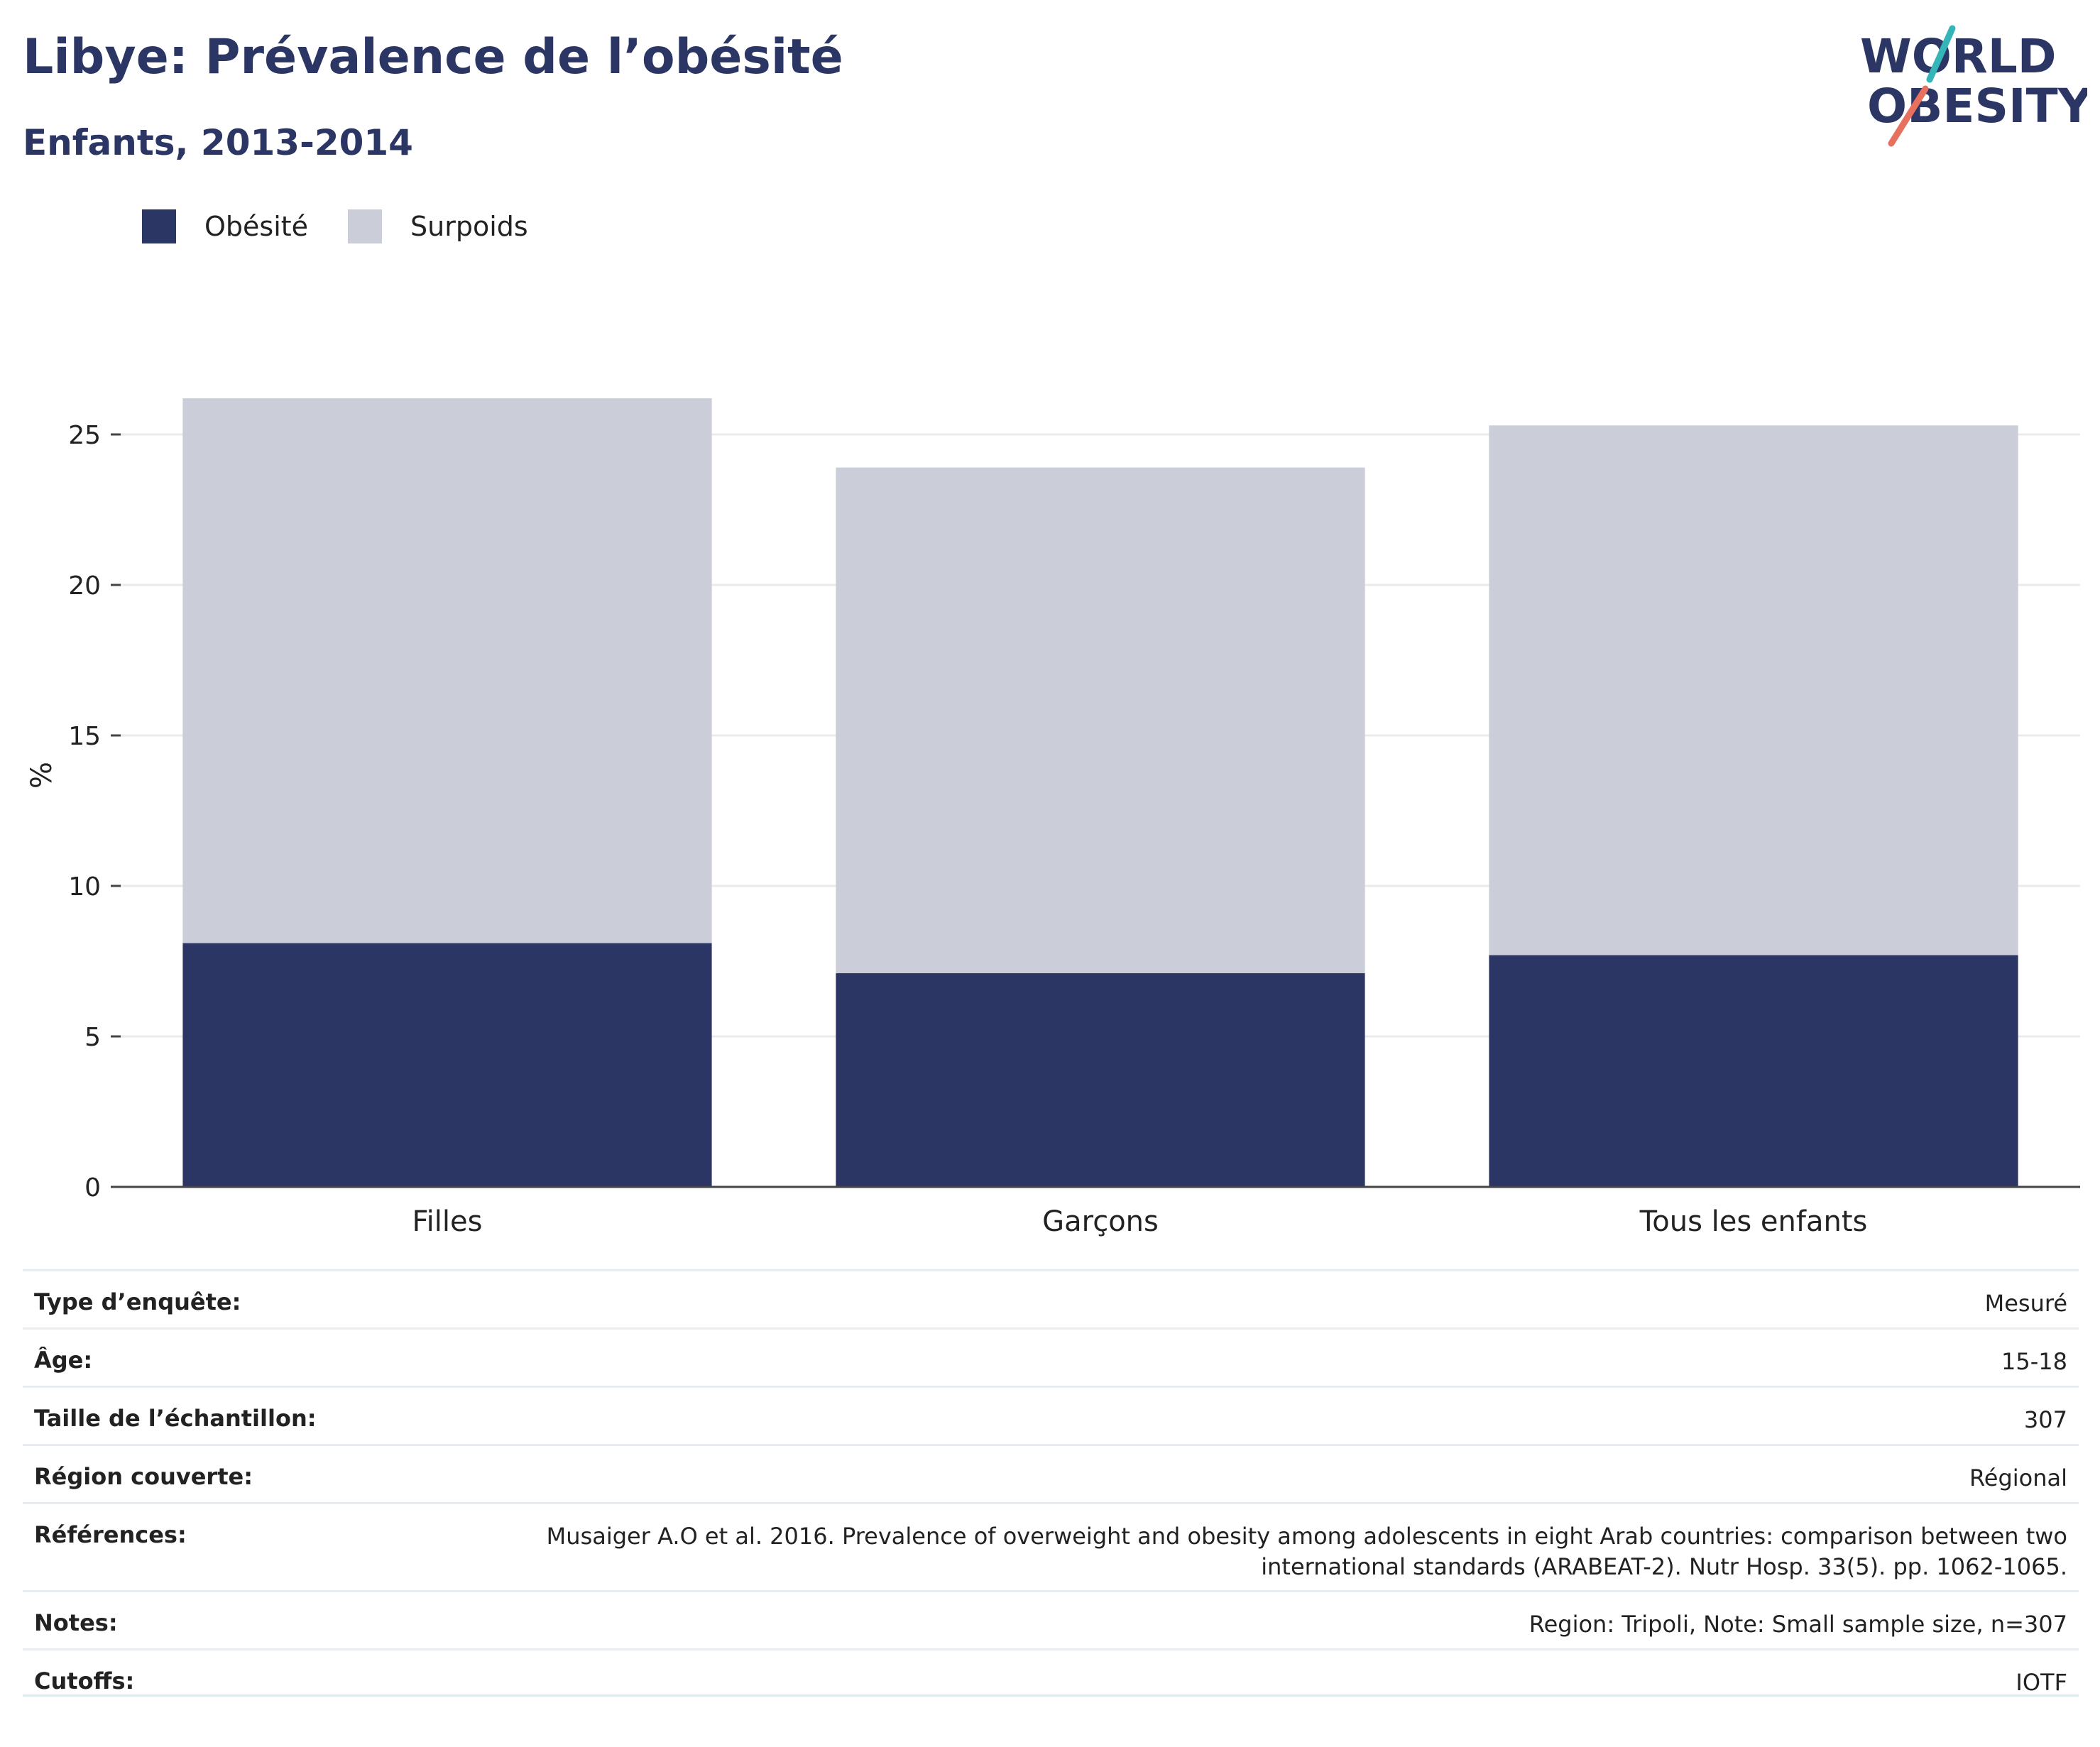 This screenshot has width=2100, height=1747. What do you see at coordinates (84, 435) in the screenshot?
I see `y-tick-label: 25` at bounding box center [84, 435].